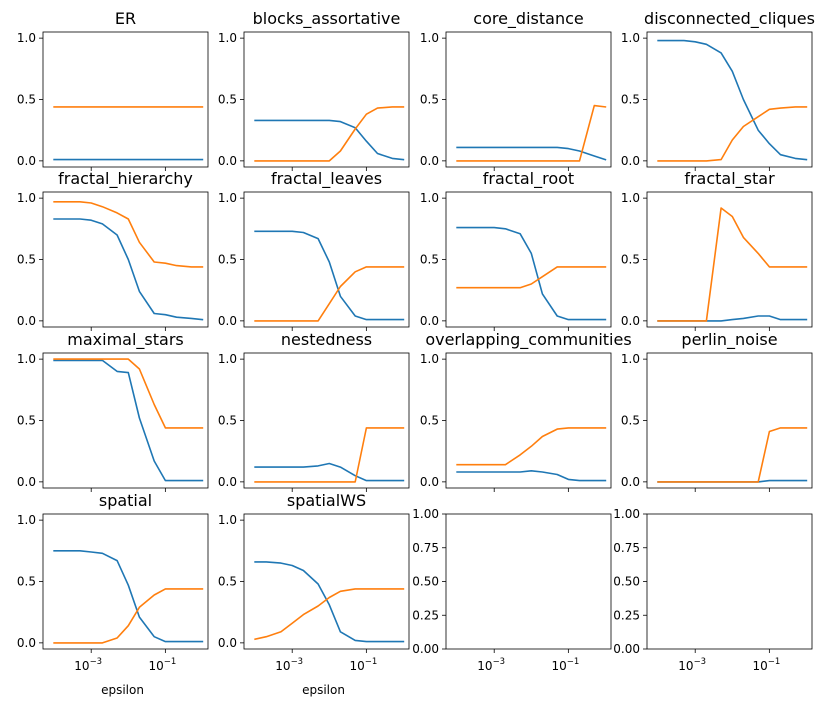  I want to click on subplot-11: overlapping_communities 0.0 0.5 1.0, so click(526, 411).